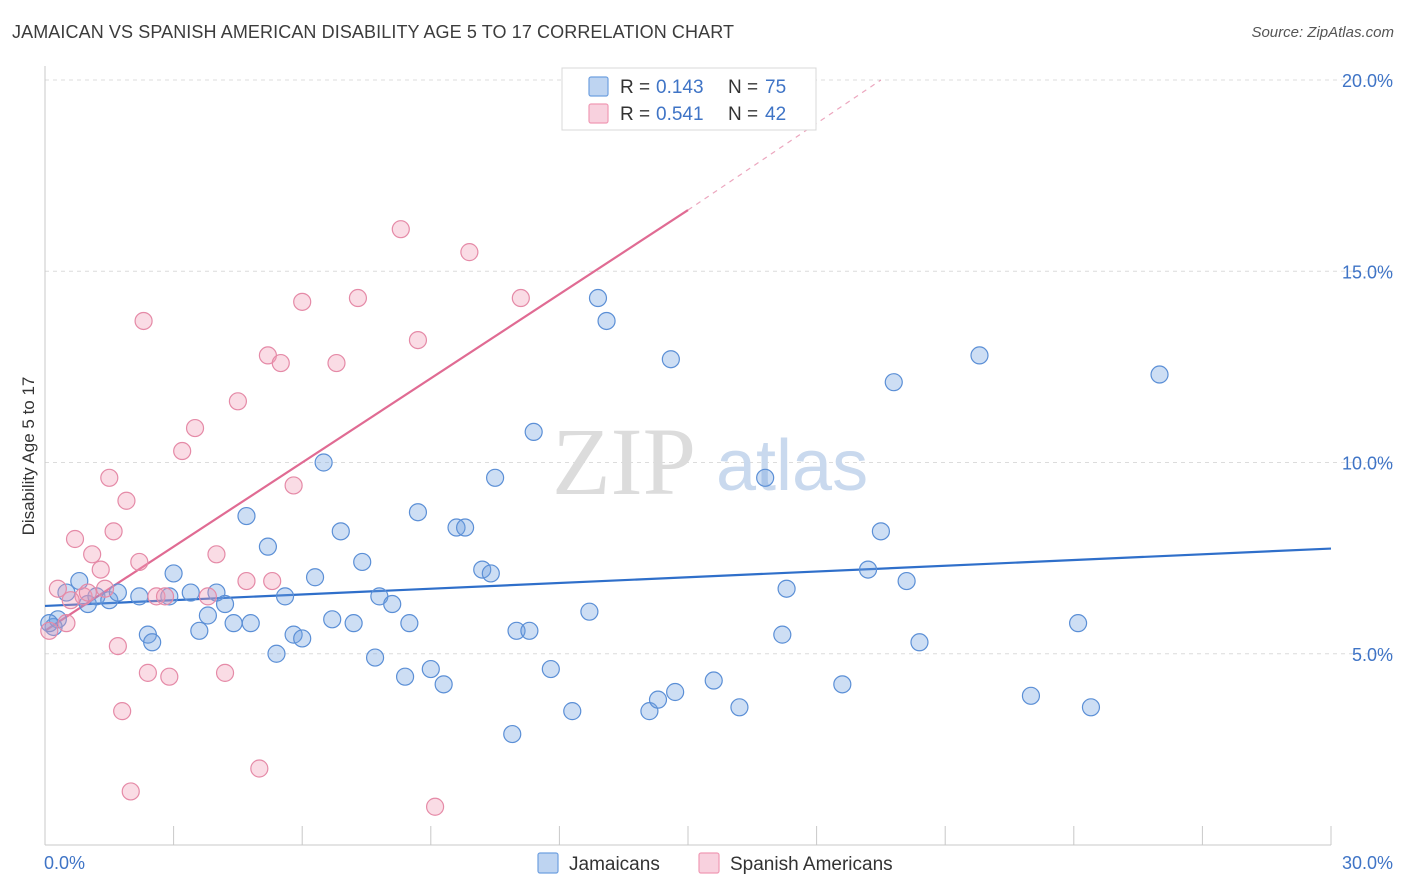 The image size is (1406, 892). I want to click on legend-r-label-spanish-americans: R =, so click(635, 114).